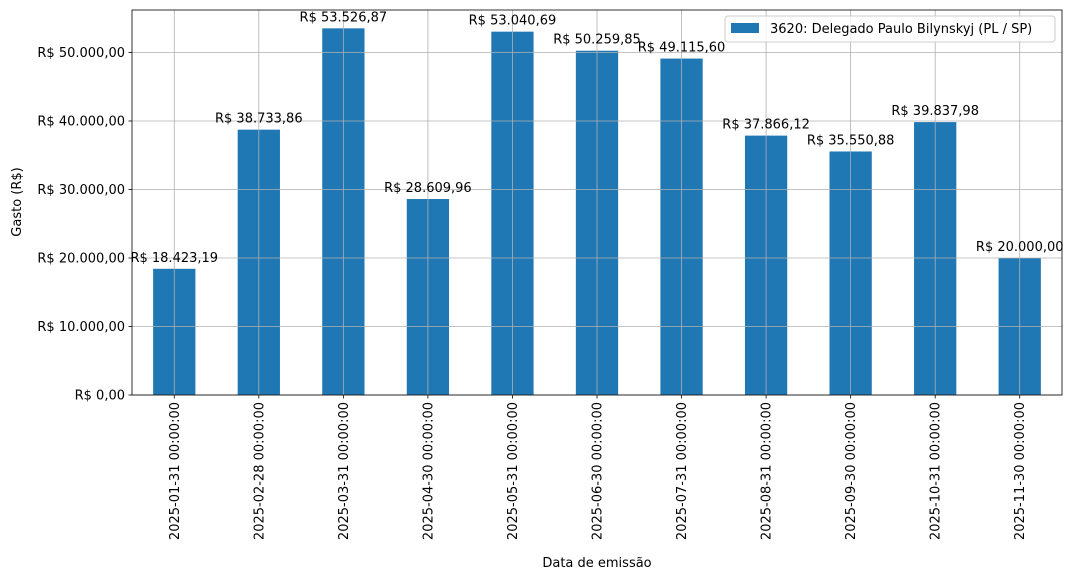 The height and width of the screenshot is (584, 1076). What do you see at coordinates (596, 563) in the screenshot?
I see `x-axis-label: Data de emissão` at bounding box center [596, 563].